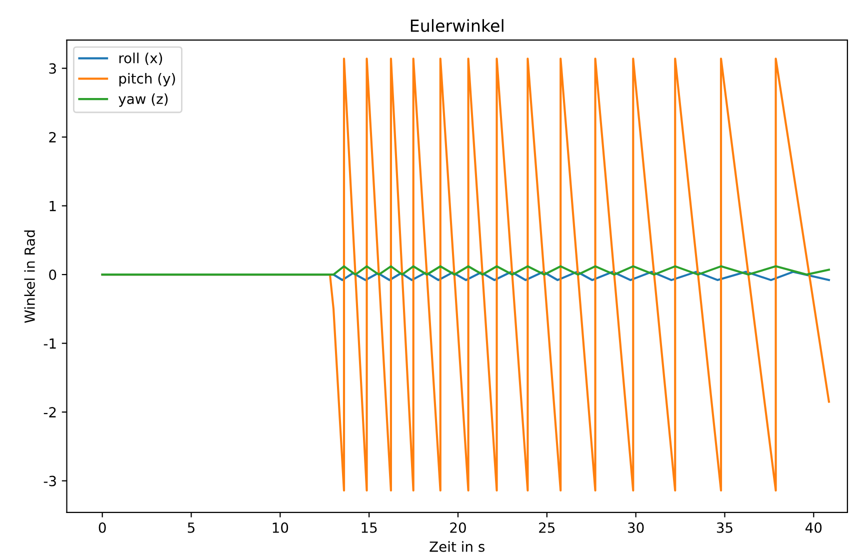  I want to click on legend-label: yaw (z), so click(143, 100).